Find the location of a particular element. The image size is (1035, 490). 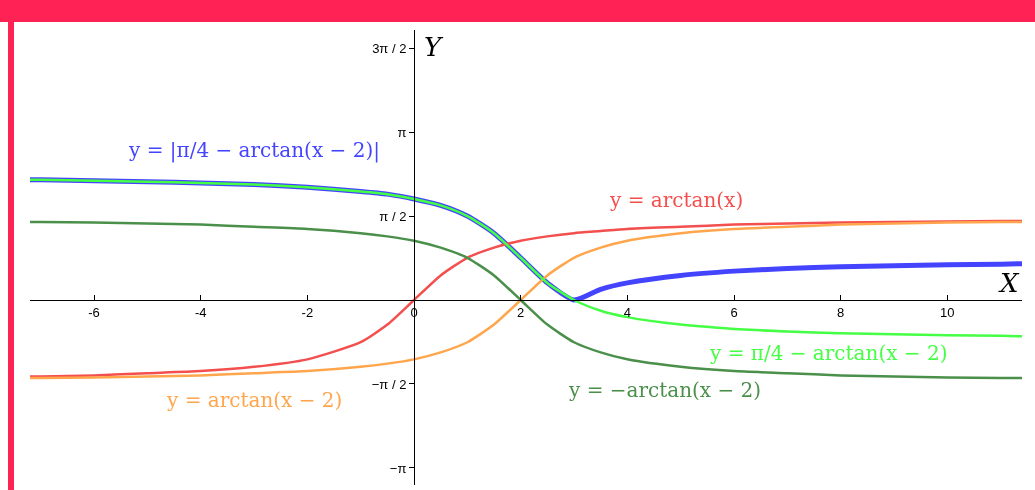

x-tick-label: 2 is located at coordinates (521, 312).